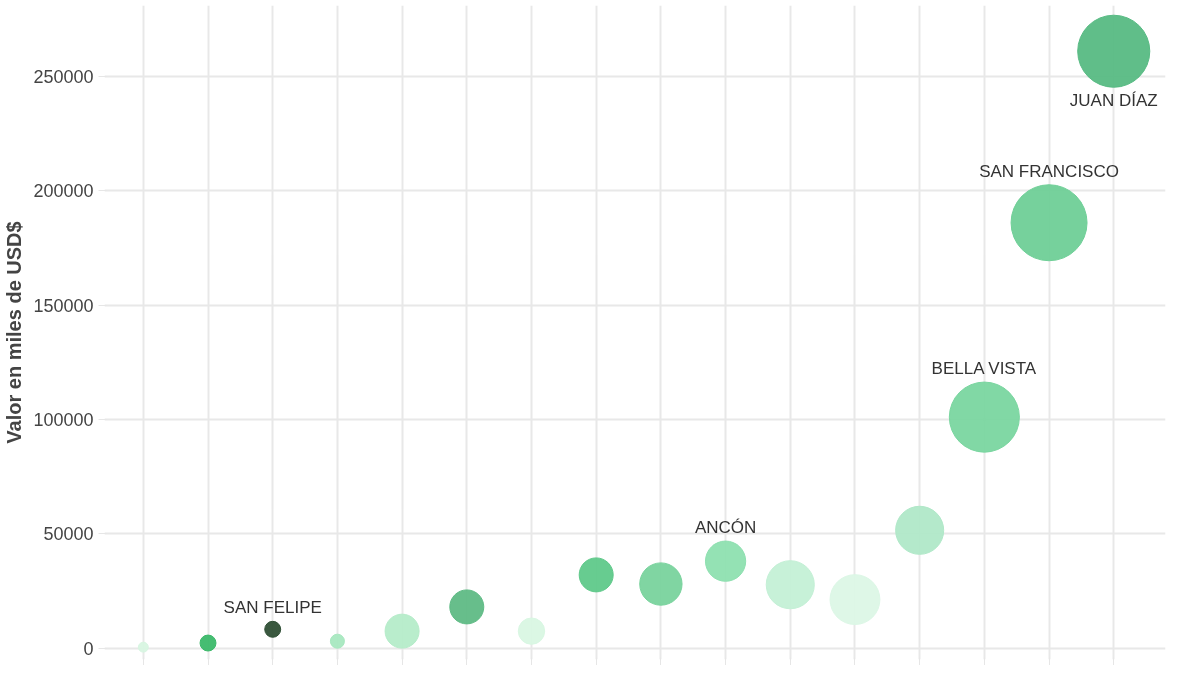  Describe the element at coordinates (14, 332) in the screenshot. I see `y-axis-title: Valor en miles de USD$` at that location.